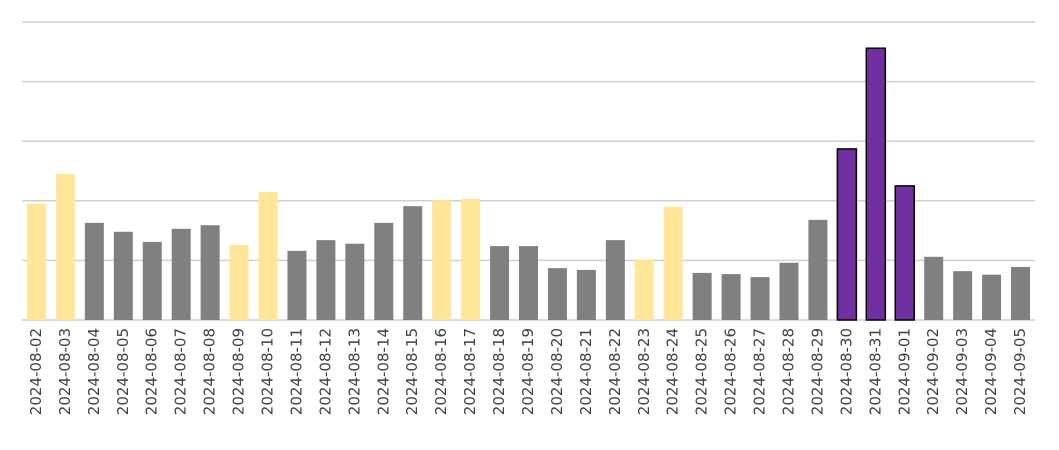 The height and width of the screenshot is (450, 1059). Describe the element at coordinates (383, 371) in the screenshot. I see `x-tick-label: 2024-08-14` at that location.